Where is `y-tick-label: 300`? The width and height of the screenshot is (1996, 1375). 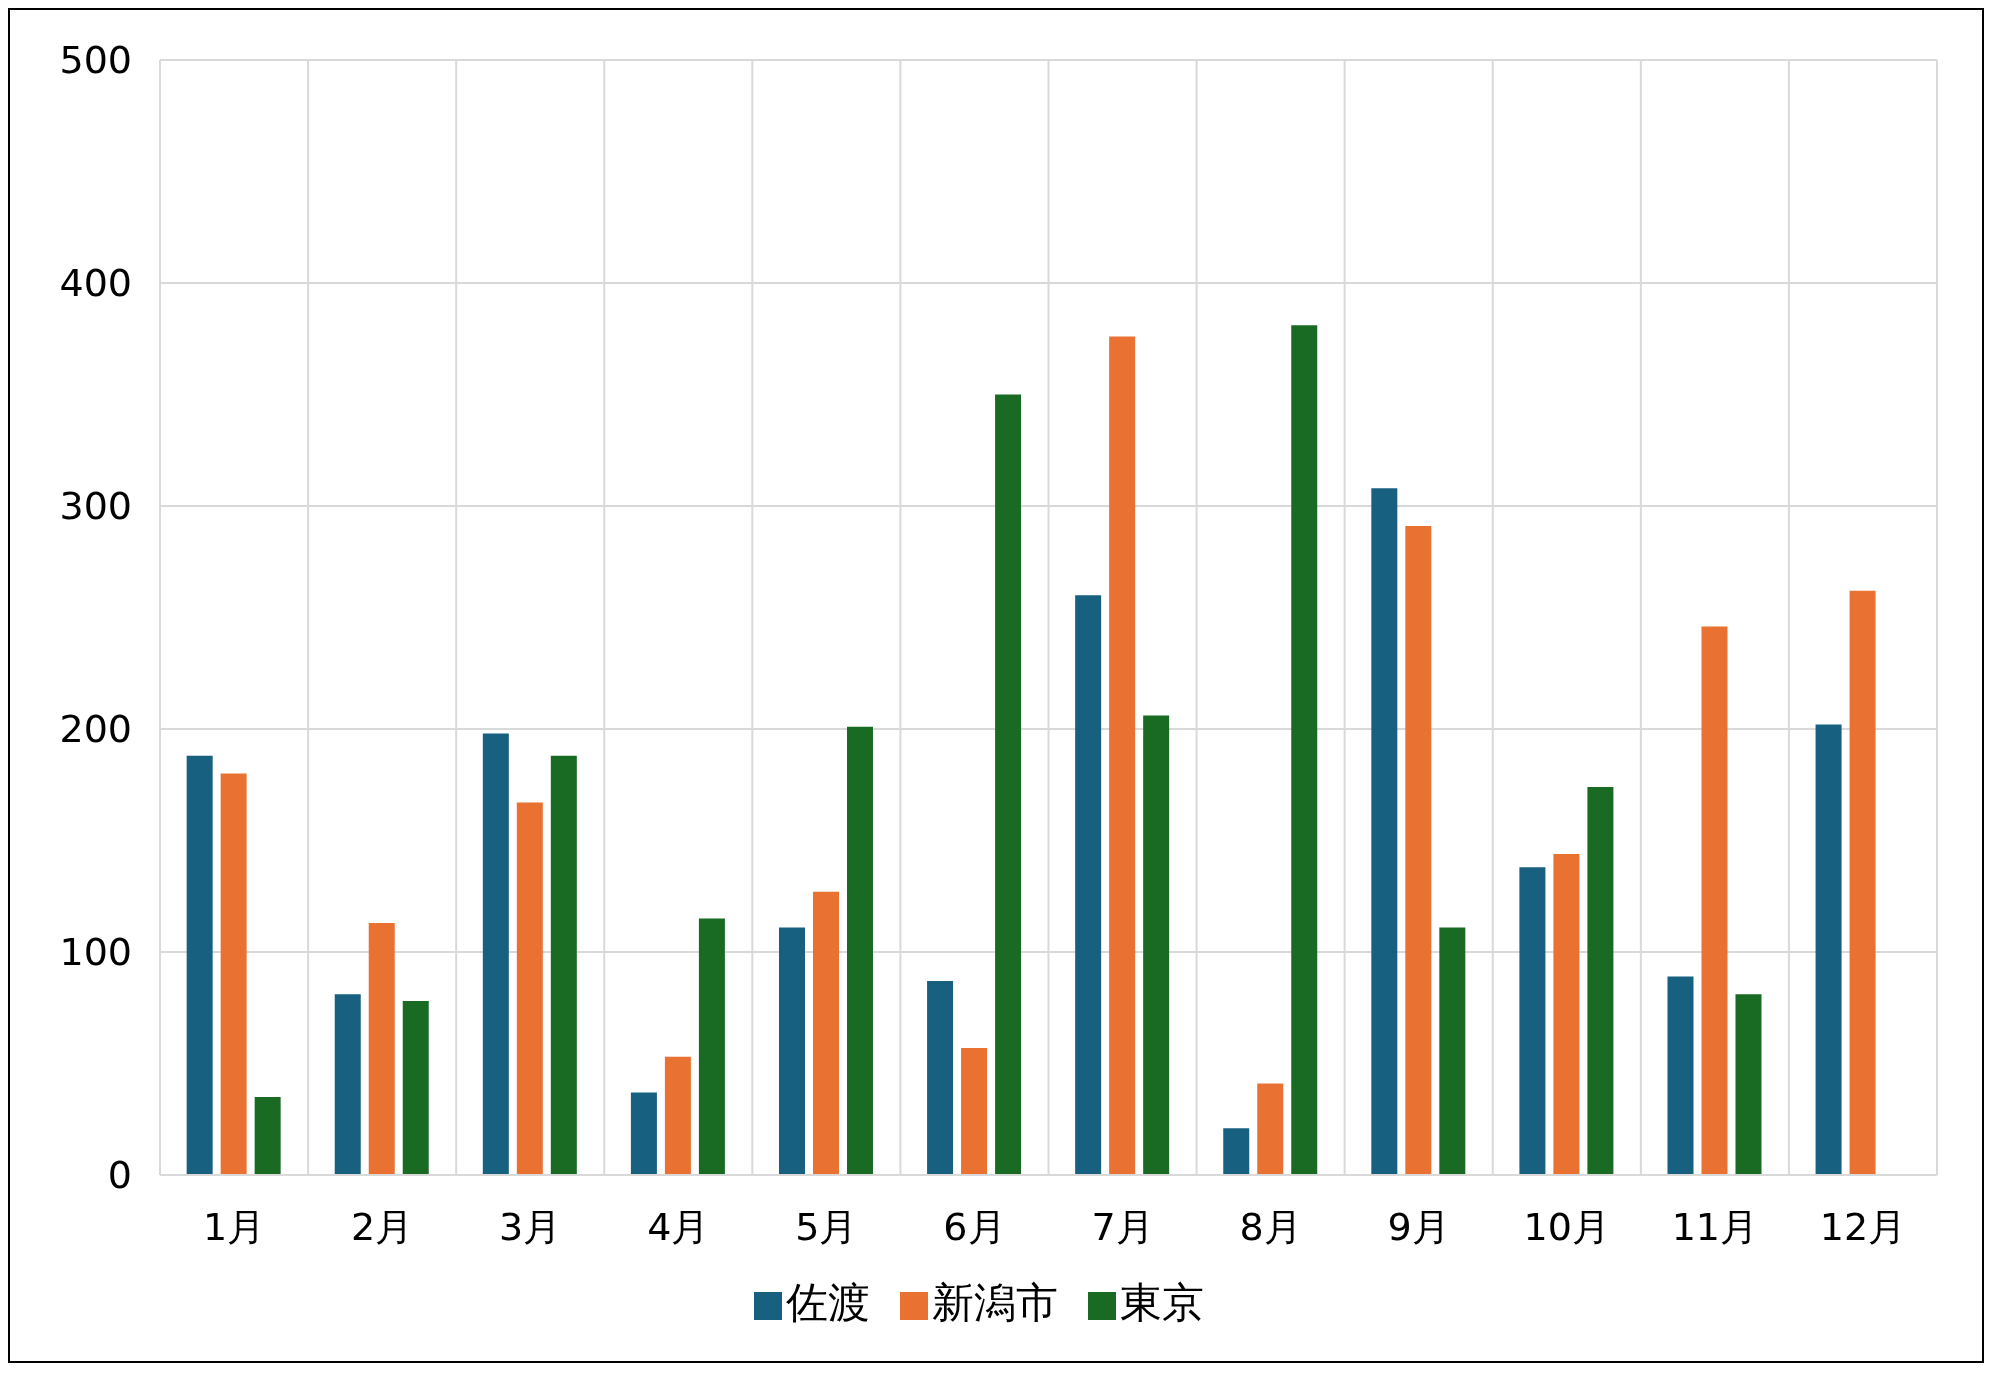
y-tick-label: 300 is located at coordinates (95, 506).